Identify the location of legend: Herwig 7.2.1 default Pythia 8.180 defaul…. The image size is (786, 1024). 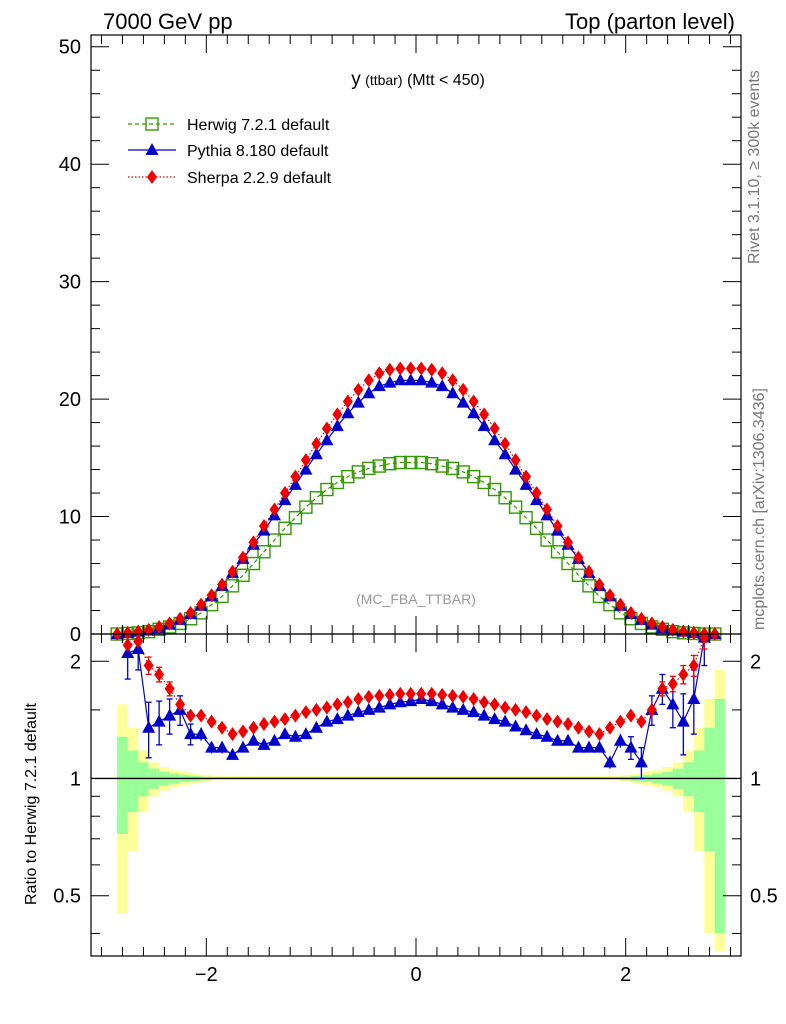
(230, 152).